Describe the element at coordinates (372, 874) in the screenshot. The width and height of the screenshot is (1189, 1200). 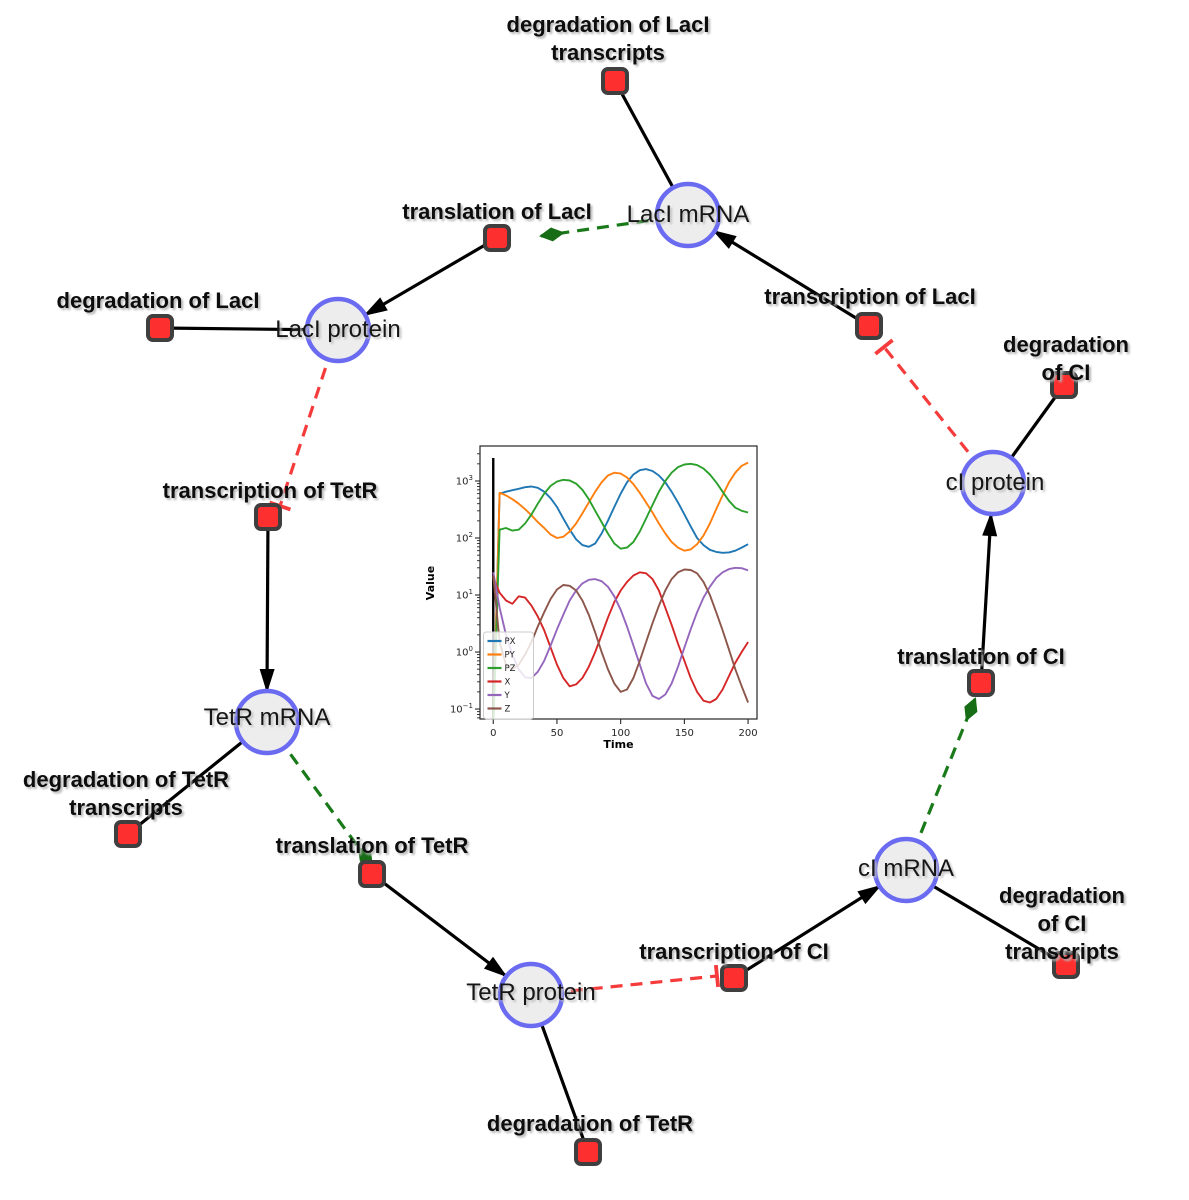
I see `reaction-node-translation-tetr` at that location.